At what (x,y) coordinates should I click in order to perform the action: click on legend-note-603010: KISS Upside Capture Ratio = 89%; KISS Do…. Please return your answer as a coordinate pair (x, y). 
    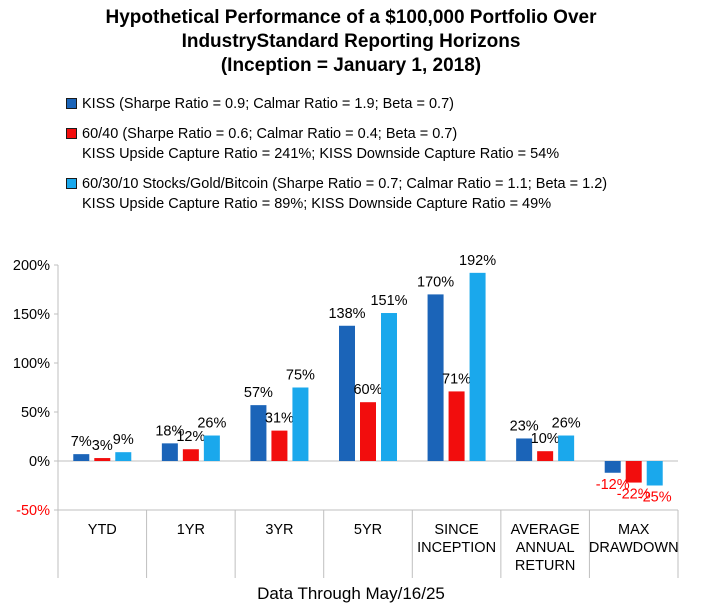
    Looking at the image, I should click on (317, 204).